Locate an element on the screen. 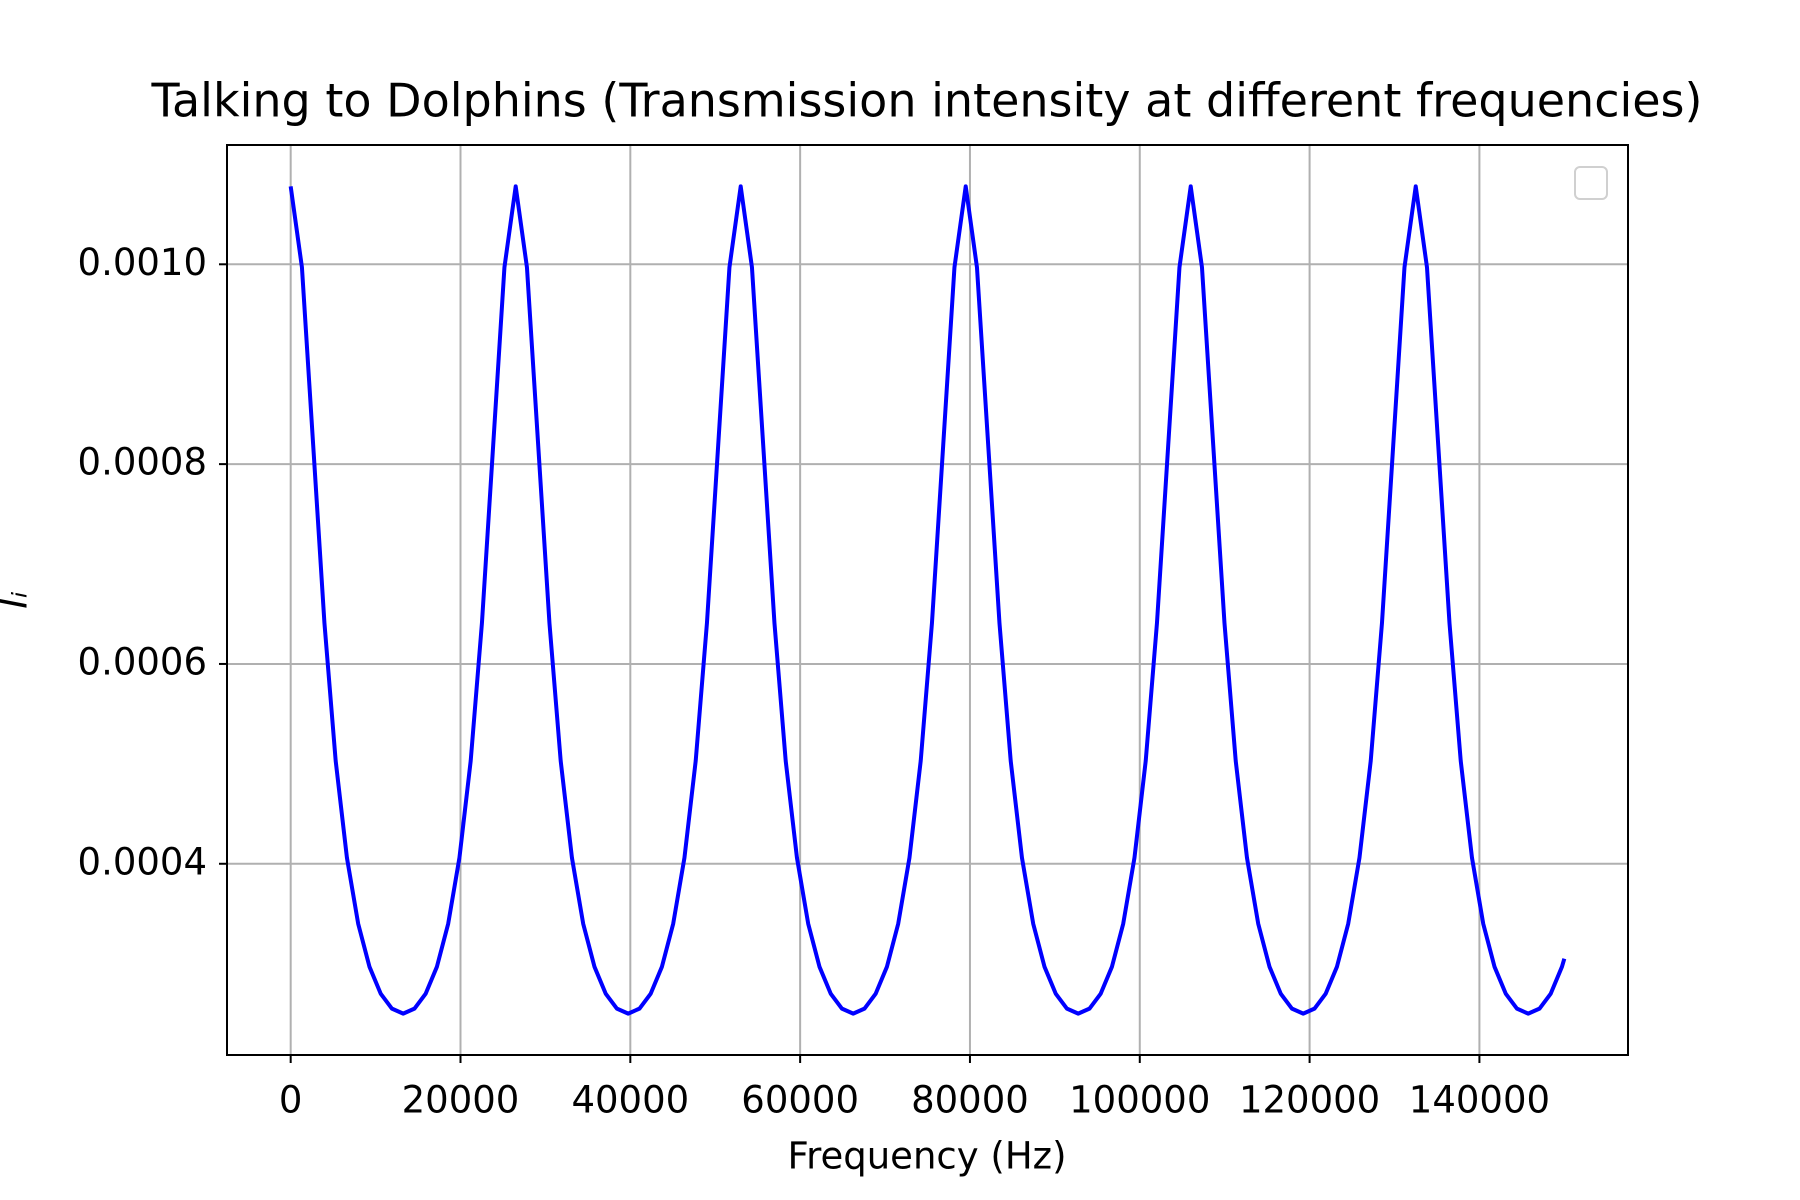  y-axis-label: Iᵢ is located at coordinates (18, 600).